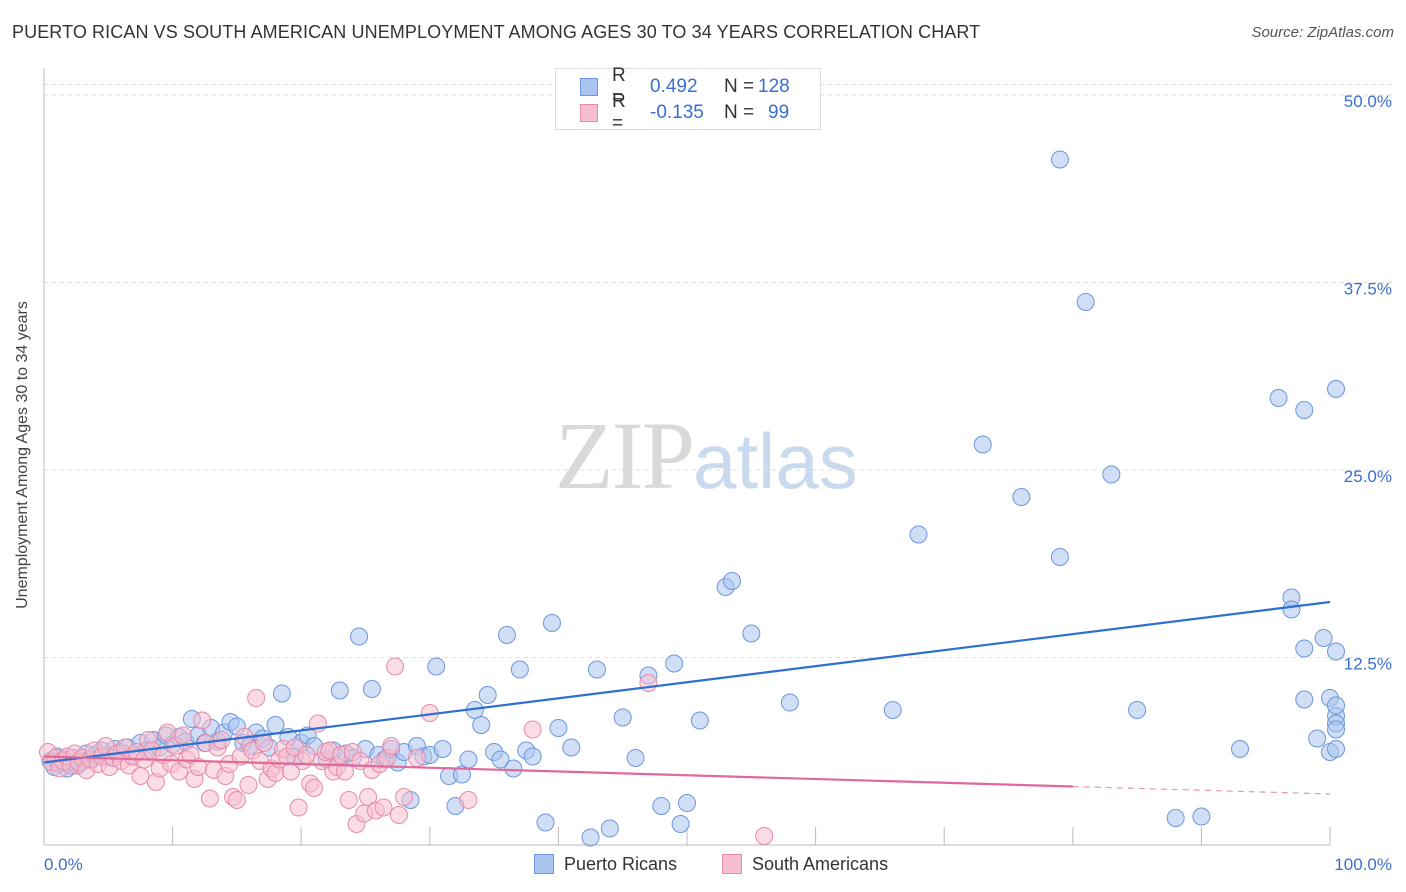 The width and height of the screenshot is (1406, 892). What do you see at coordinates (739, 112) in the screenshot?
I see `legend-n-label: N =` at bounding box center [739, 112].